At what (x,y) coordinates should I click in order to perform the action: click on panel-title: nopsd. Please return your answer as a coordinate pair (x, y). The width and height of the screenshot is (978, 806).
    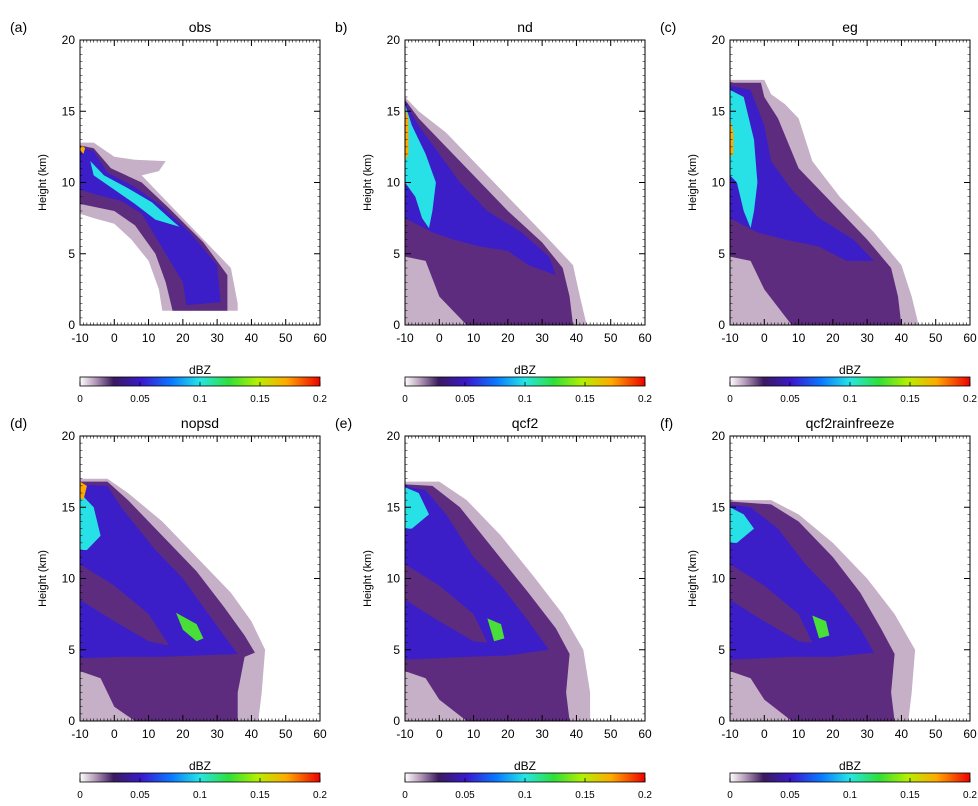
    Looking at the image, I should click on (200, 423).